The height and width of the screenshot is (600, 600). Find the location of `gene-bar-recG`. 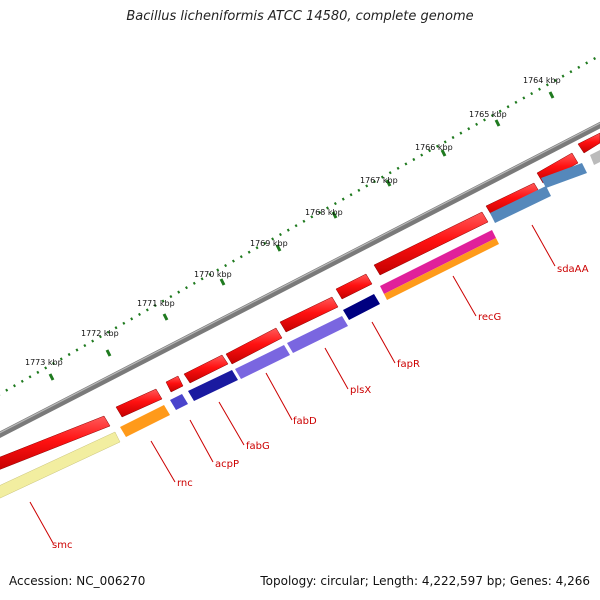

gene-bar-recG is located at coordinates (438, 262).